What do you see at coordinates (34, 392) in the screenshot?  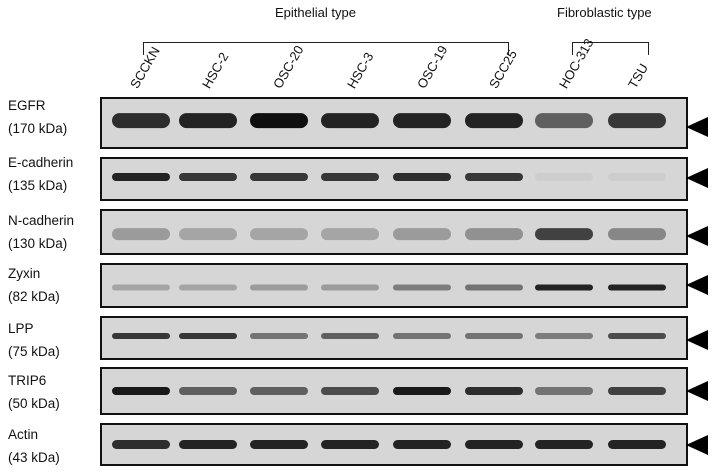 I see `row-label-trip6: TRIP6 (50 kDa)` at bounding box center [34, 392].